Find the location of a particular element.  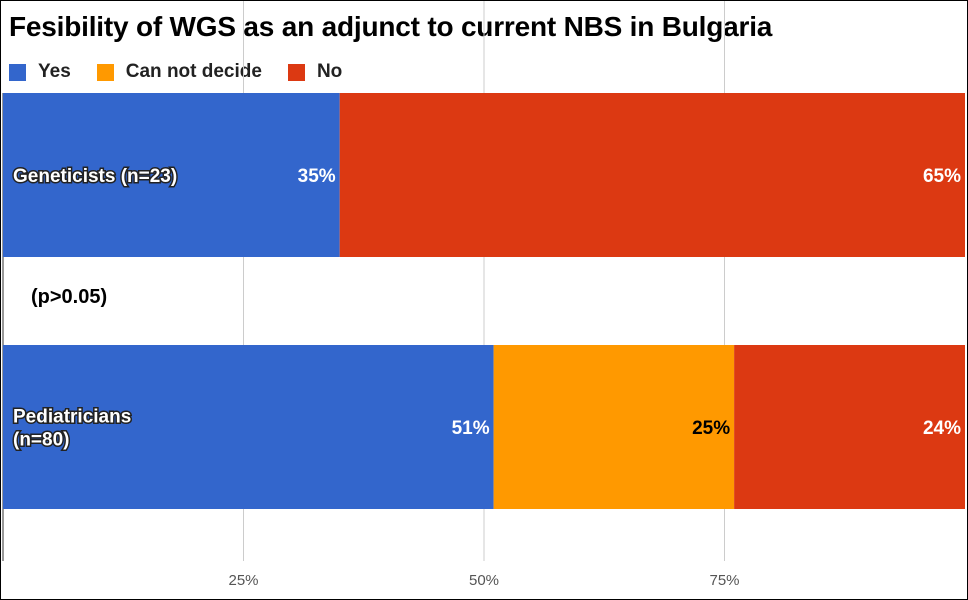

x-tick-label-75: 75% is located at coordinates (724, 580).